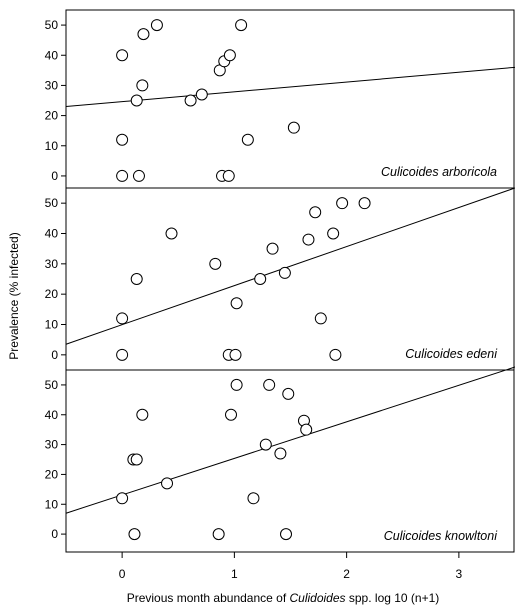 Image resolution: width=515 pixels, height=609 pixels. What do you see at coordinates (439, 172) in the screenshot?
I see `panel-species-label: Culicoides arboricola` at bounding box center [439, 172].